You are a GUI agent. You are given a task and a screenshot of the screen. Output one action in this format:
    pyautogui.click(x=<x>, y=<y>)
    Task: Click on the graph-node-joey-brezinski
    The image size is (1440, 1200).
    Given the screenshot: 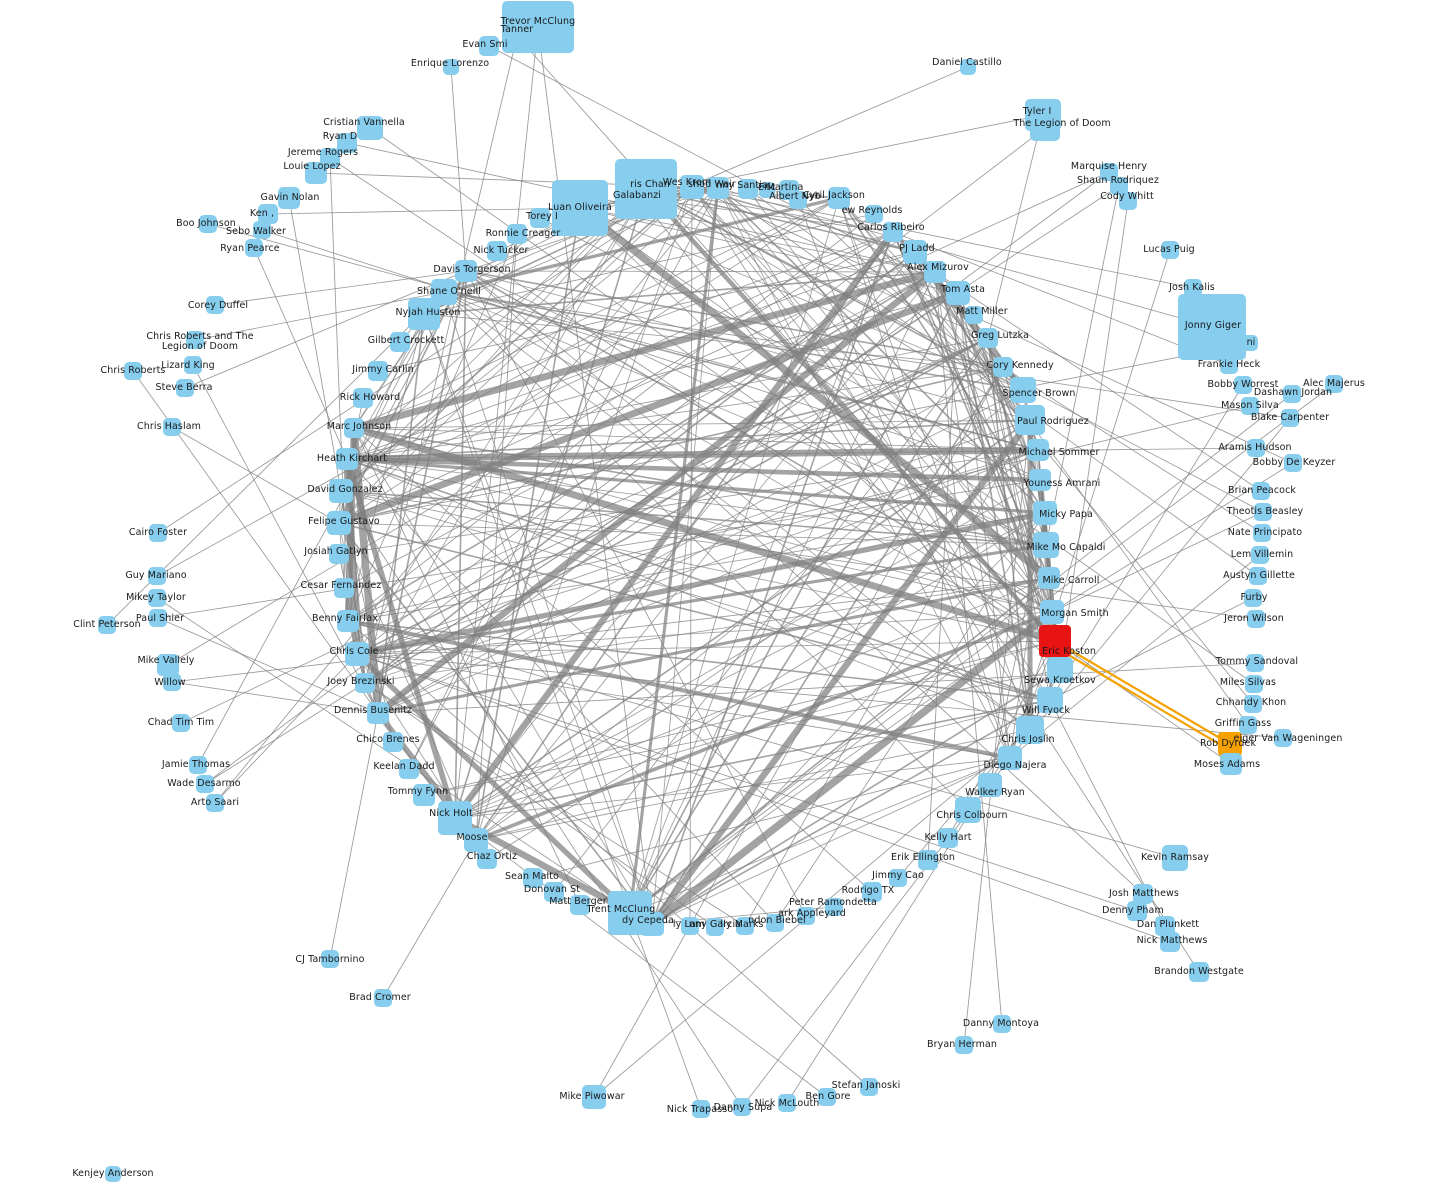 What is the action you would take?
    pyautogui.click(x=365, y=683)
    